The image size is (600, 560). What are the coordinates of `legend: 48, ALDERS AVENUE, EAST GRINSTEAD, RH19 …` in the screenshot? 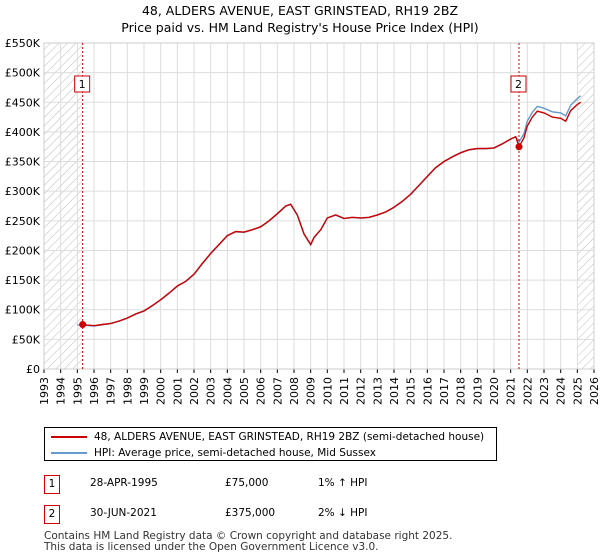 It's located at (270, 444).